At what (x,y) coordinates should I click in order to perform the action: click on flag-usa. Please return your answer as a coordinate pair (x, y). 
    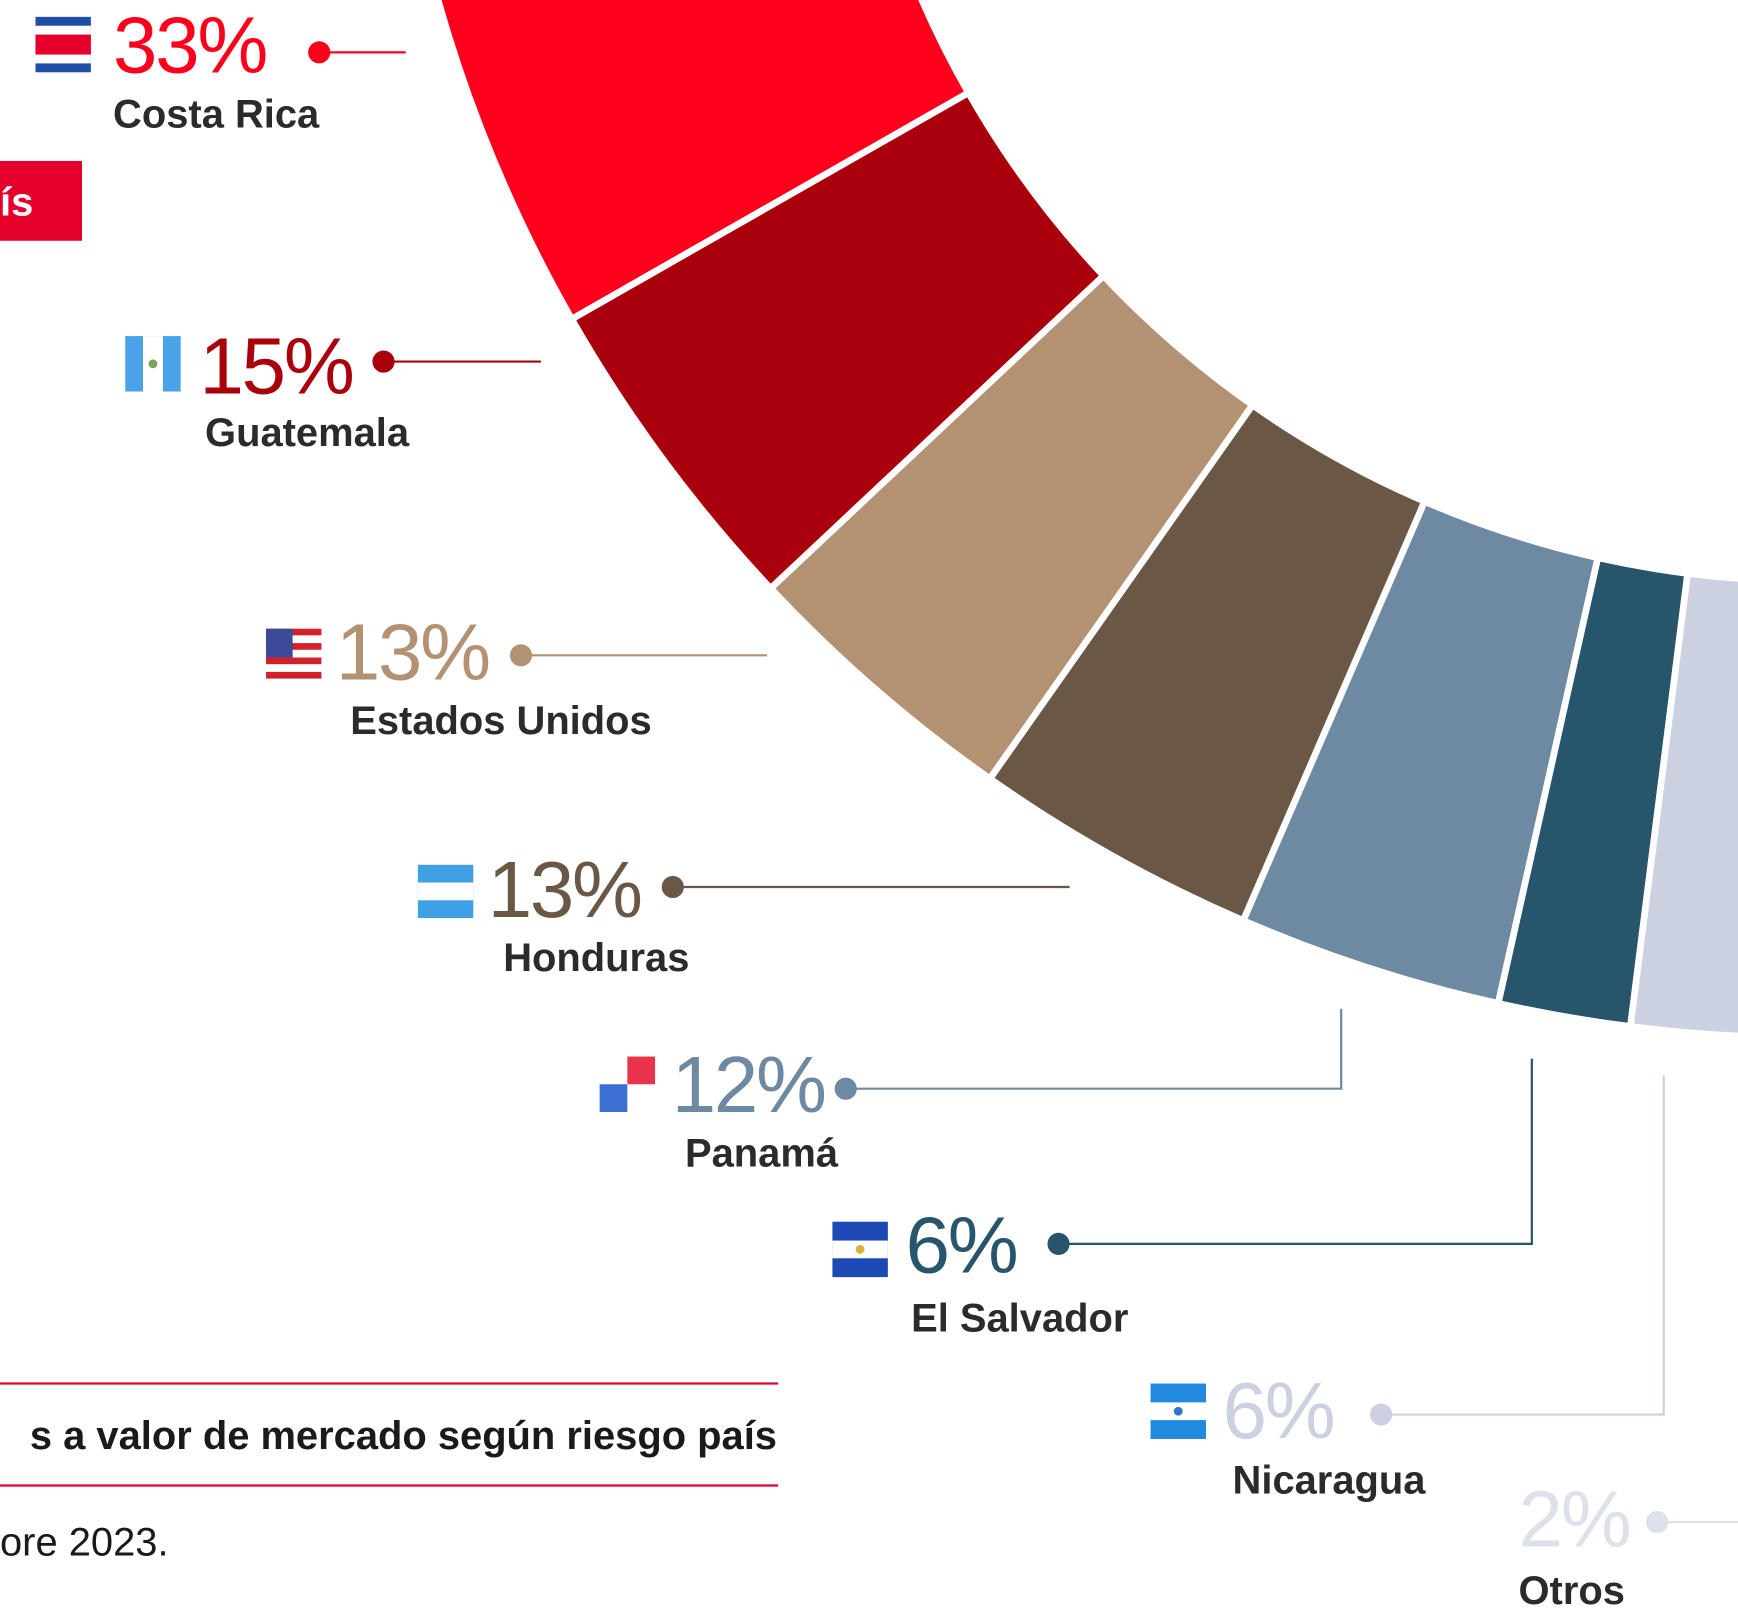
    Looking at the image, I should click on (294, 656).